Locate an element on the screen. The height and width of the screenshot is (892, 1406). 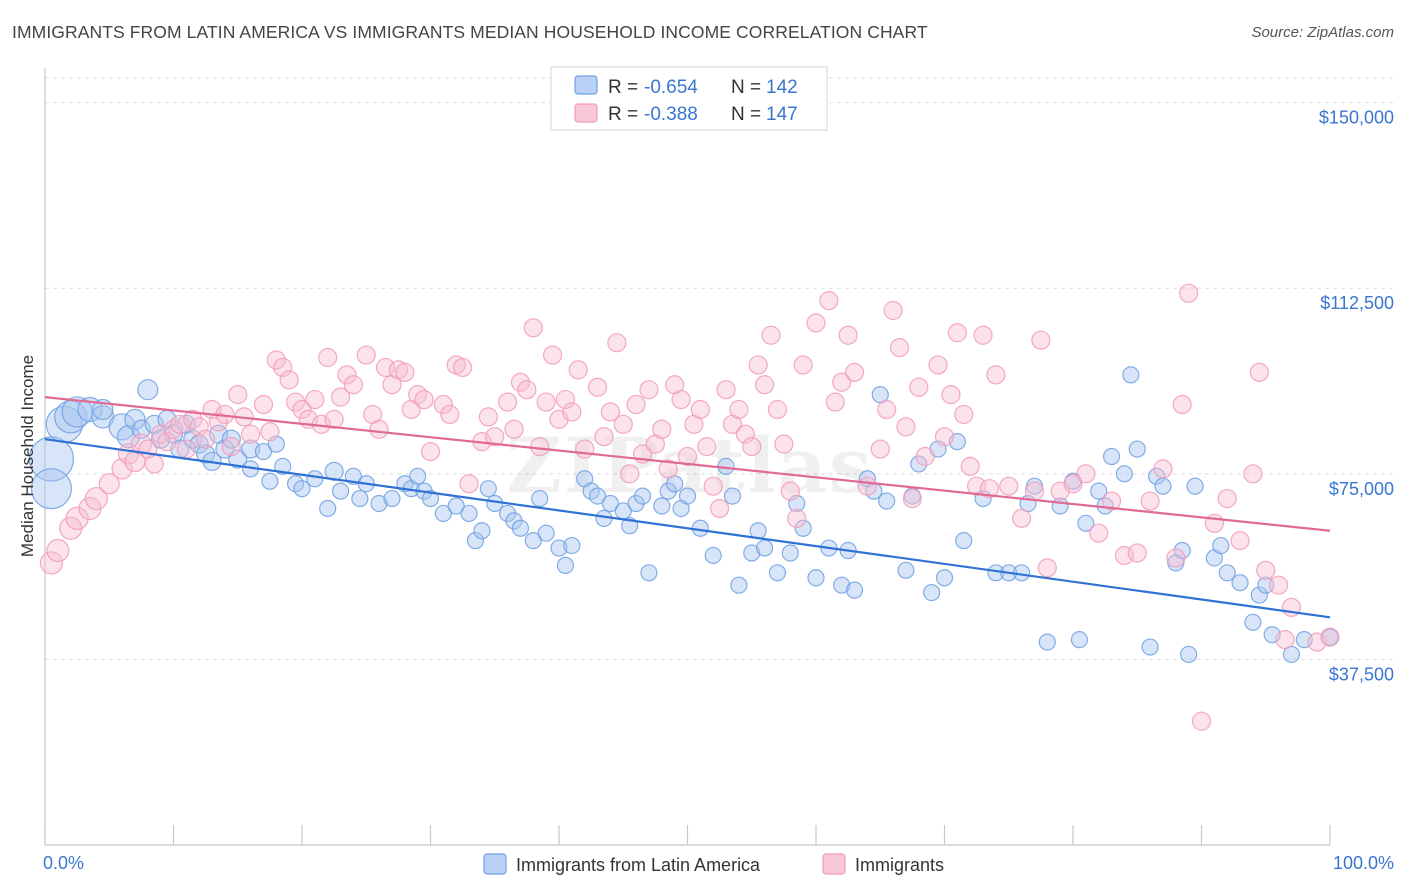
bottom-legend-swatch-latin-america is located at coordinates (495, 864).